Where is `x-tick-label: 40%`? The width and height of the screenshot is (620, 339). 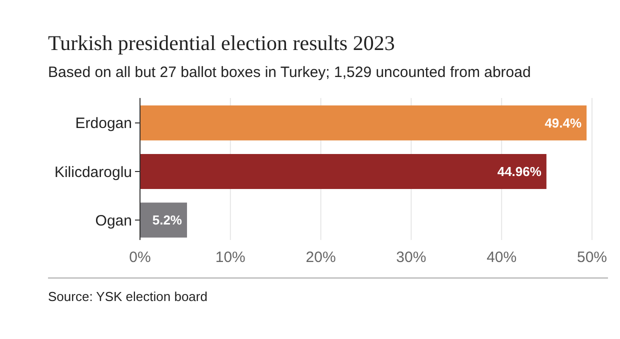
x-tick-label: 40% is located at coordinates (501, 257).